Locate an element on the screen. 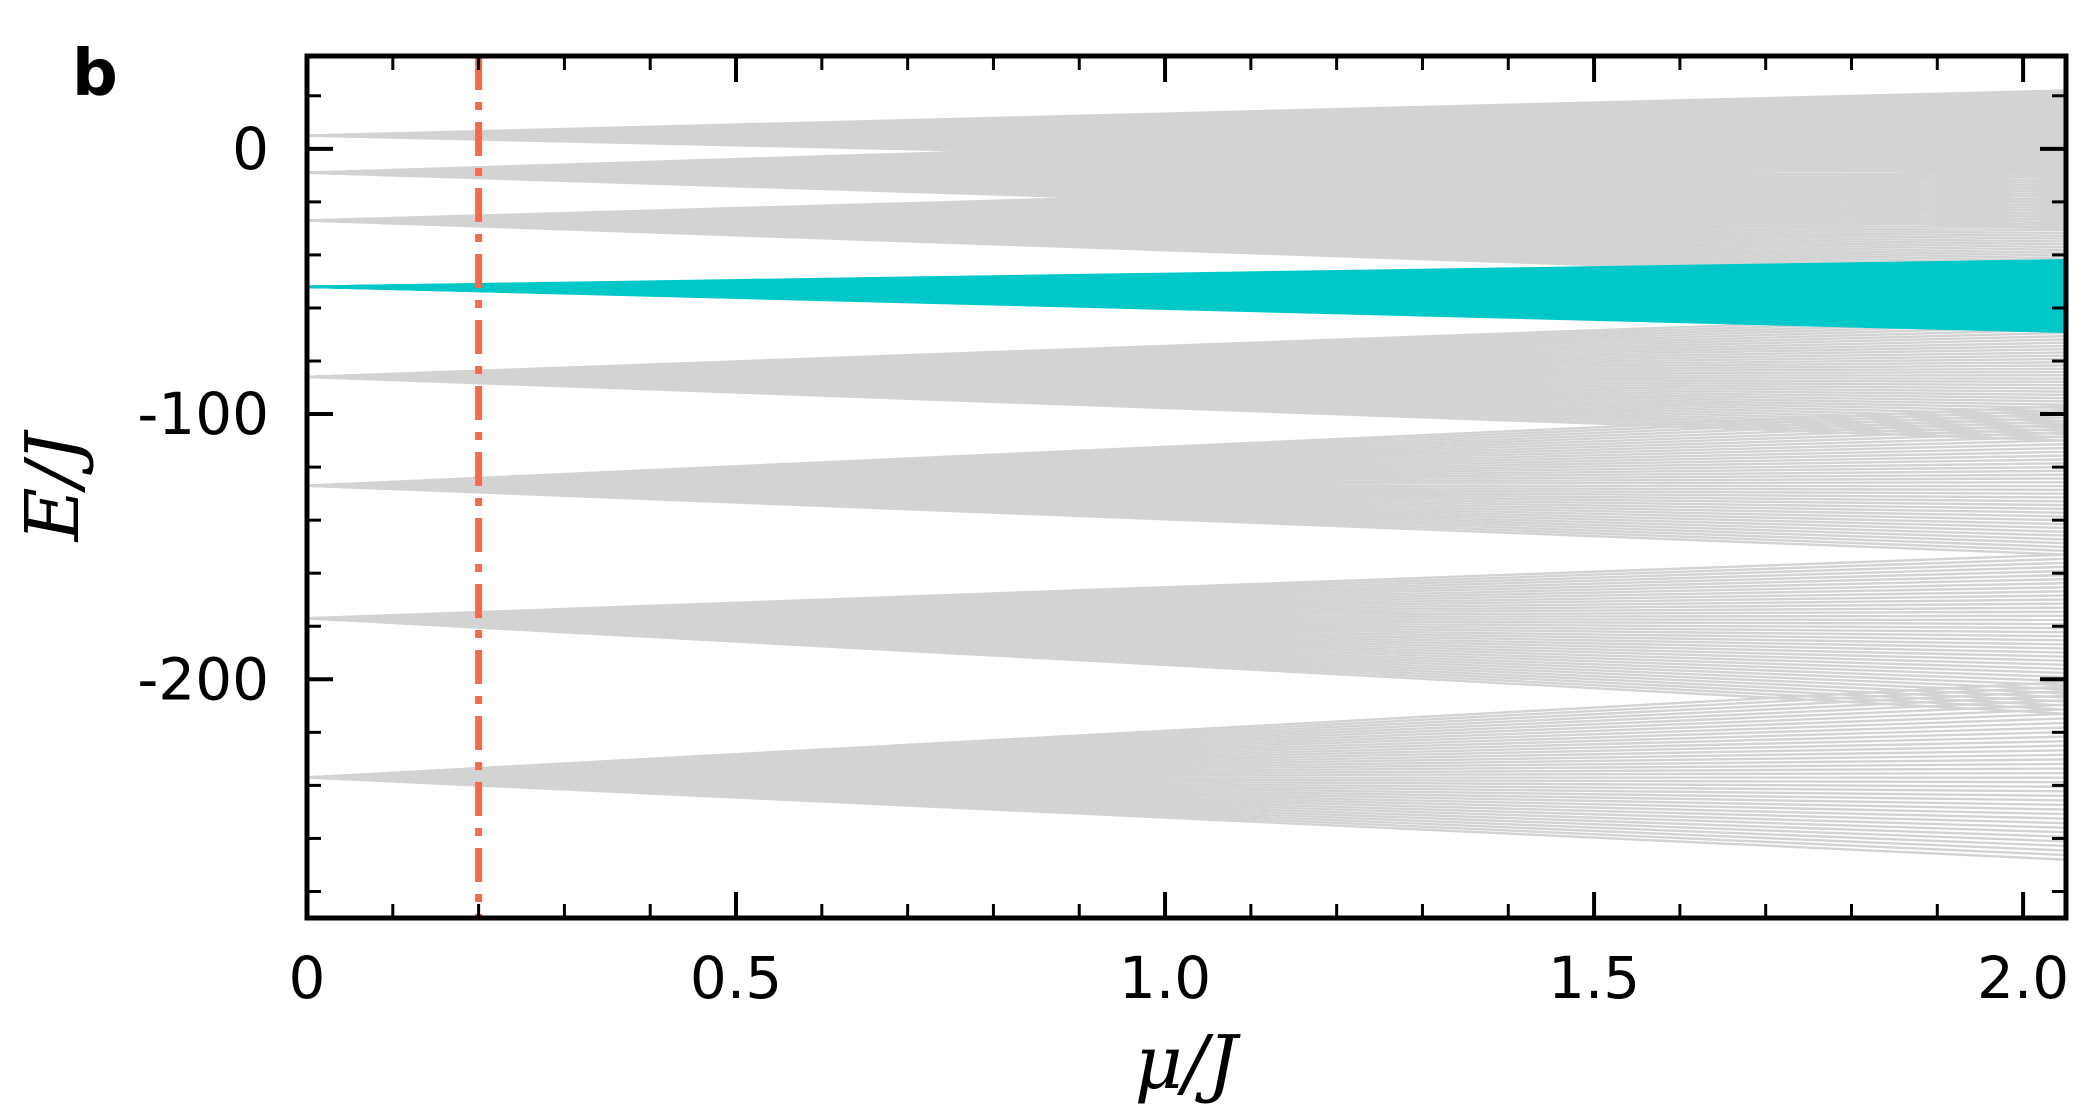 This screenshot has height=1120, width=2100. band-3-level-line is located at coordinates (1186, 195).